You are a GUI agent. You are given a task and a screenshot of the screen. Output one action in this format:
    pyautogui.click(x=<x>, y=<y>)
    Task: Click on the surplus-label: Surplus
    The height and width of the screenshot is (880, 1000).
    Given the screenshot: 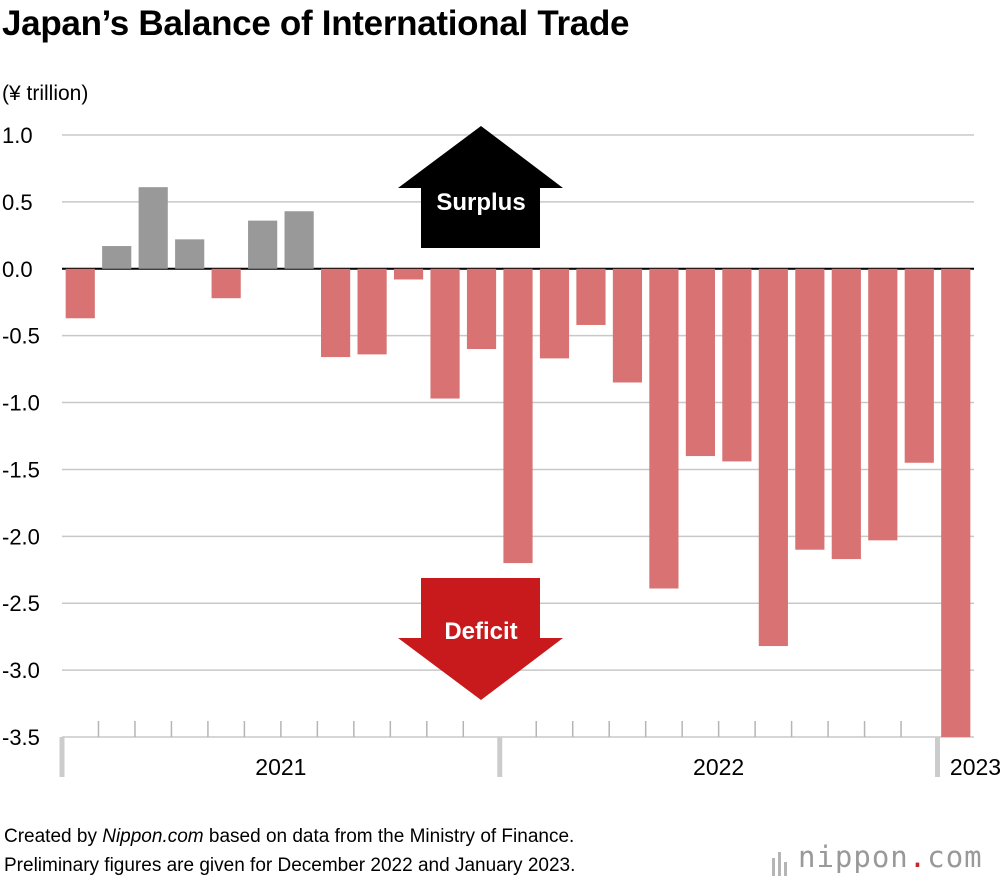 What is the action you would take?
    pyautogui.click(x=480, y=202)
    